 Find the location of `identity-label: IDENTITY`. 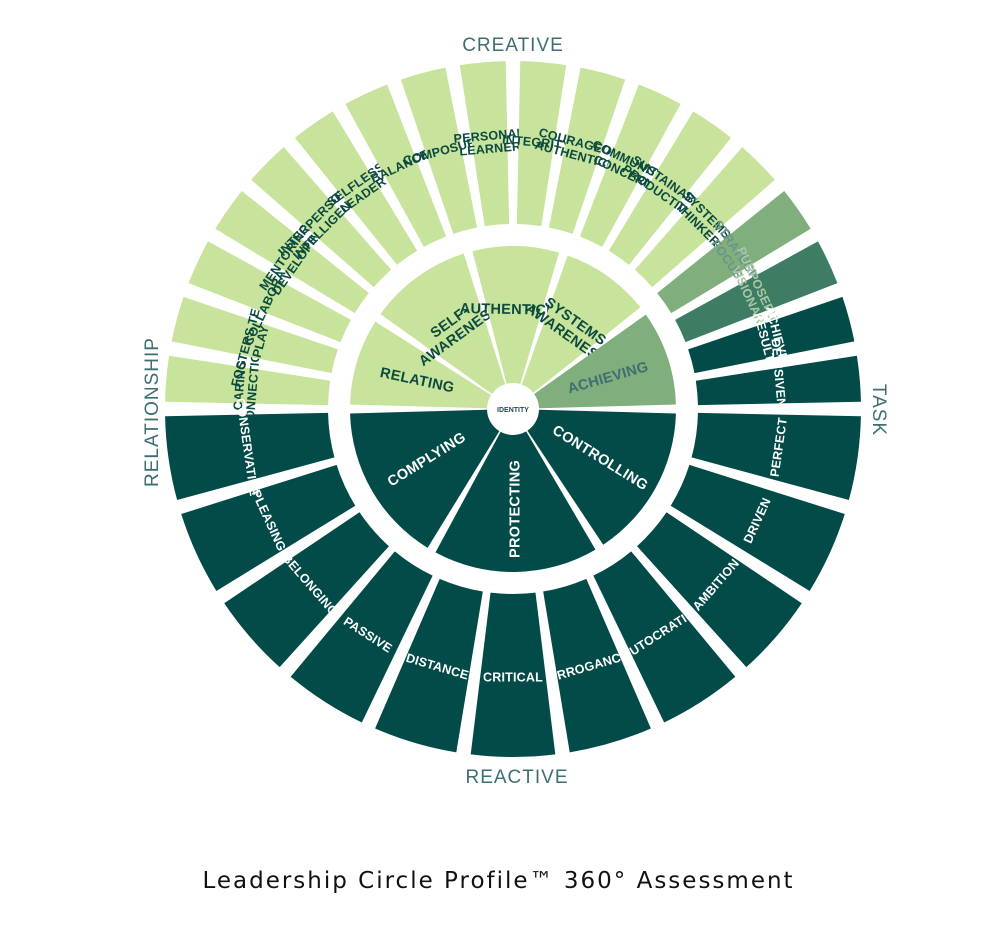

identity-label: IDENTITY is located at coordinates (513, 410).